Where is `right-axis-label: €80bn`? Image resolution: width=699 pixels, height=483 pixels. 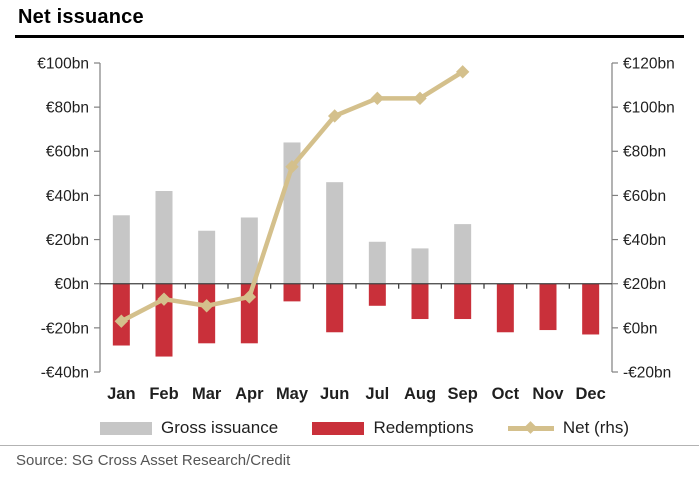 right-axis-label: €80bn is located at coordinates (644, 152).